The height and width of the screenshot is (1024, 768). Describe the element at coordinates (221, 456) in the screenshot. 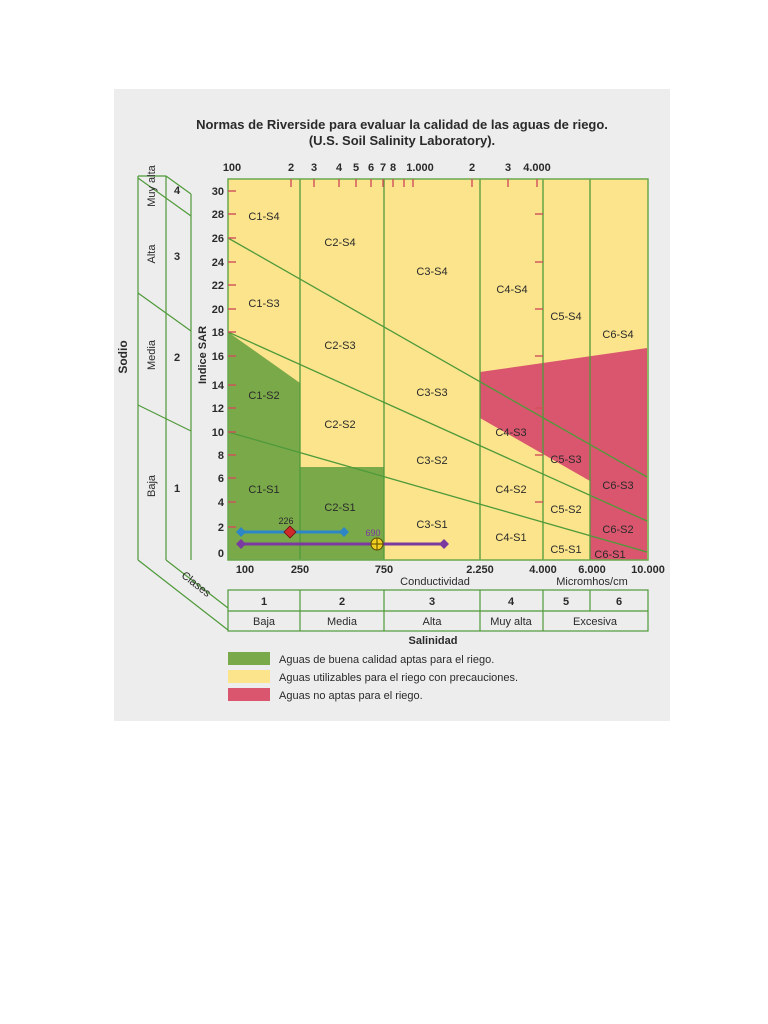

I see `y-tick-label: 8` at that location.